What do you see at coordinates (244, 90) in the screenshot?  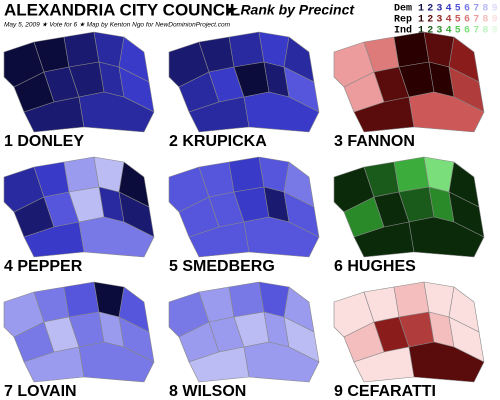 I see `map-panel: 2 KRUPICKA` at bounding box center [244, 90].